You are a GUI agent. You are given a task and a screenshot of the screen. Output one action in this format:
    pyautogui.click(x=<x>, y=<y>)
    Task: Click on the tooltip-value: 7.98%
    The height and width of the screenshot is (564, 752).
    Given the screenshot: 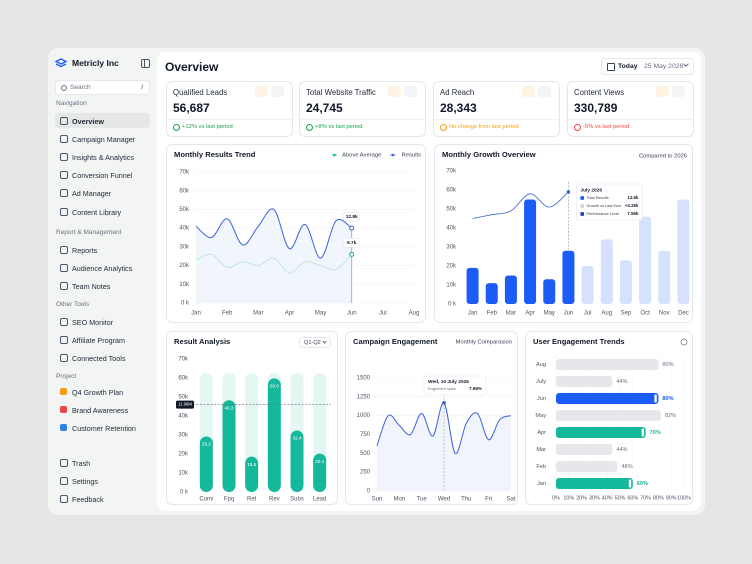 What is the action you would take?
    pyautogui.click(x=475, y=388)
    